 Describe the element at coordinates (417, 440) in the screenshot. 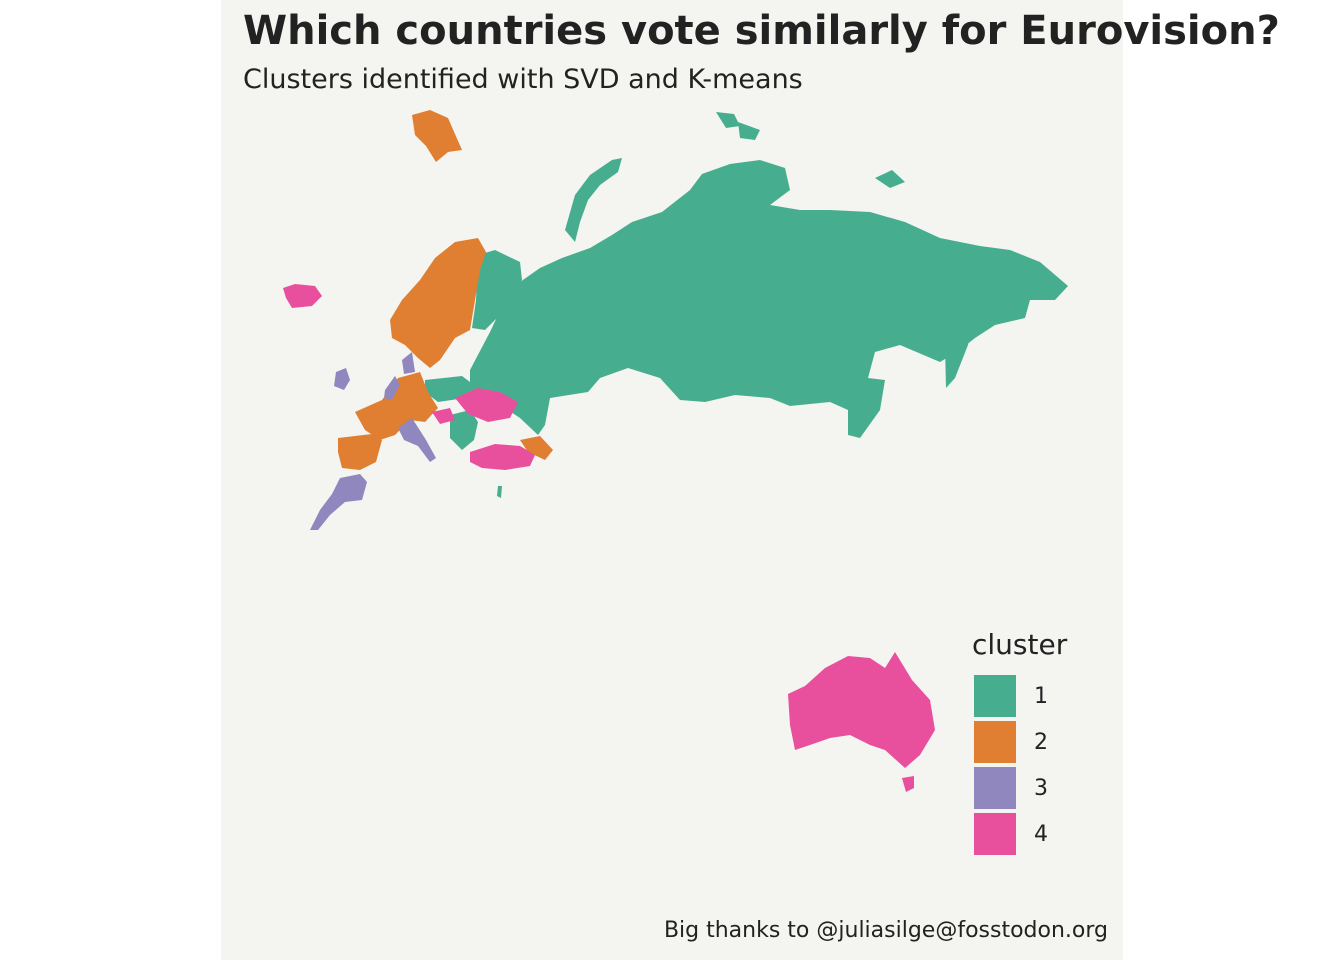

I see `region-italy` at that location.